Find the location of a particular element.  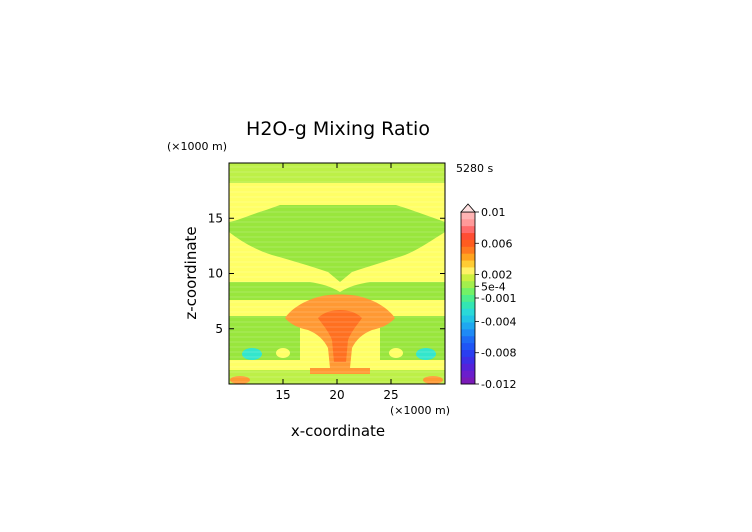

y-axis: 5 10 15 is located at coordinates (326, 273).